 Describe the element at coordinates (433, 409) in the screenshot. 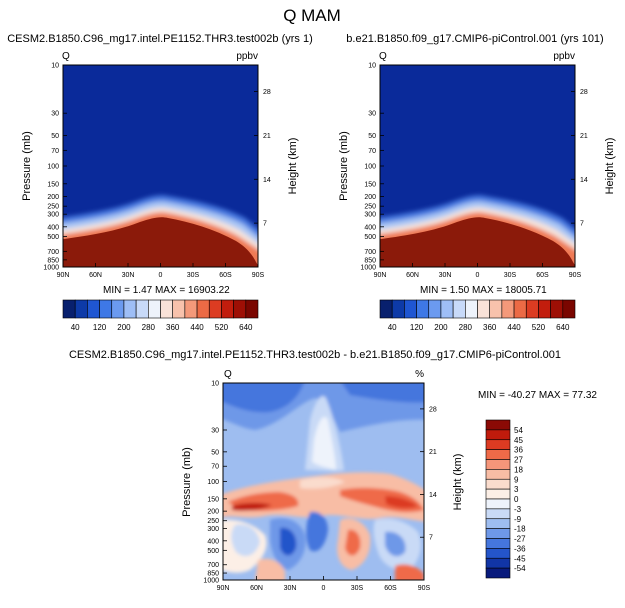

I see `panel-c-height-tick-label: 28` at that location.